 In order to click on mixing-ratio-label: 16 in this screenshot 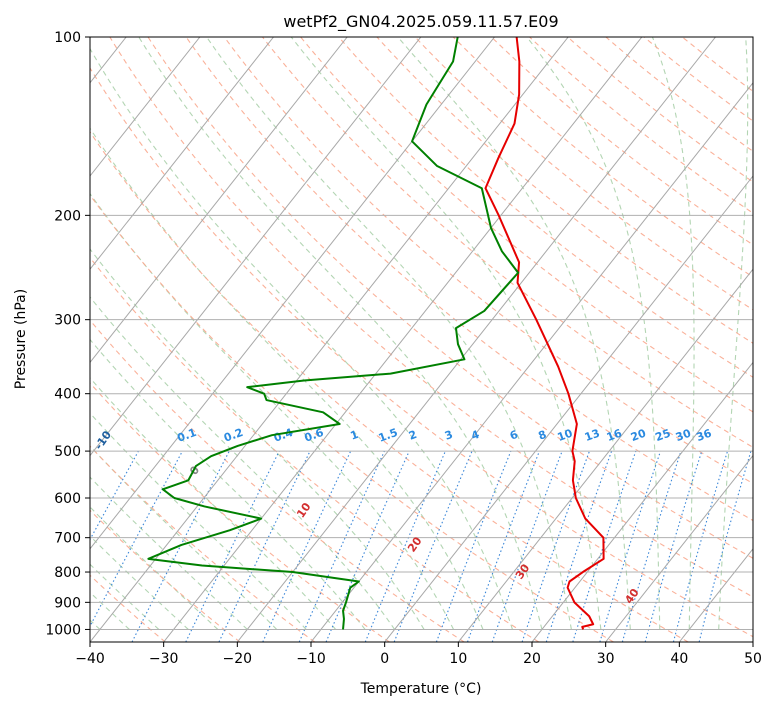, I will do `click(614, 435)`.